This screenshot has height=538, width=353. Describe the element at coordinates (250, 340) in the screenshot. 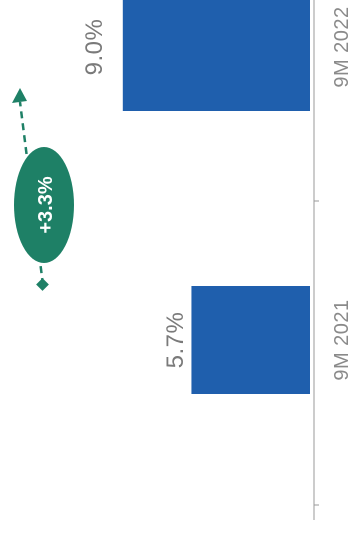

I see `bar-9m-2021` at that location.